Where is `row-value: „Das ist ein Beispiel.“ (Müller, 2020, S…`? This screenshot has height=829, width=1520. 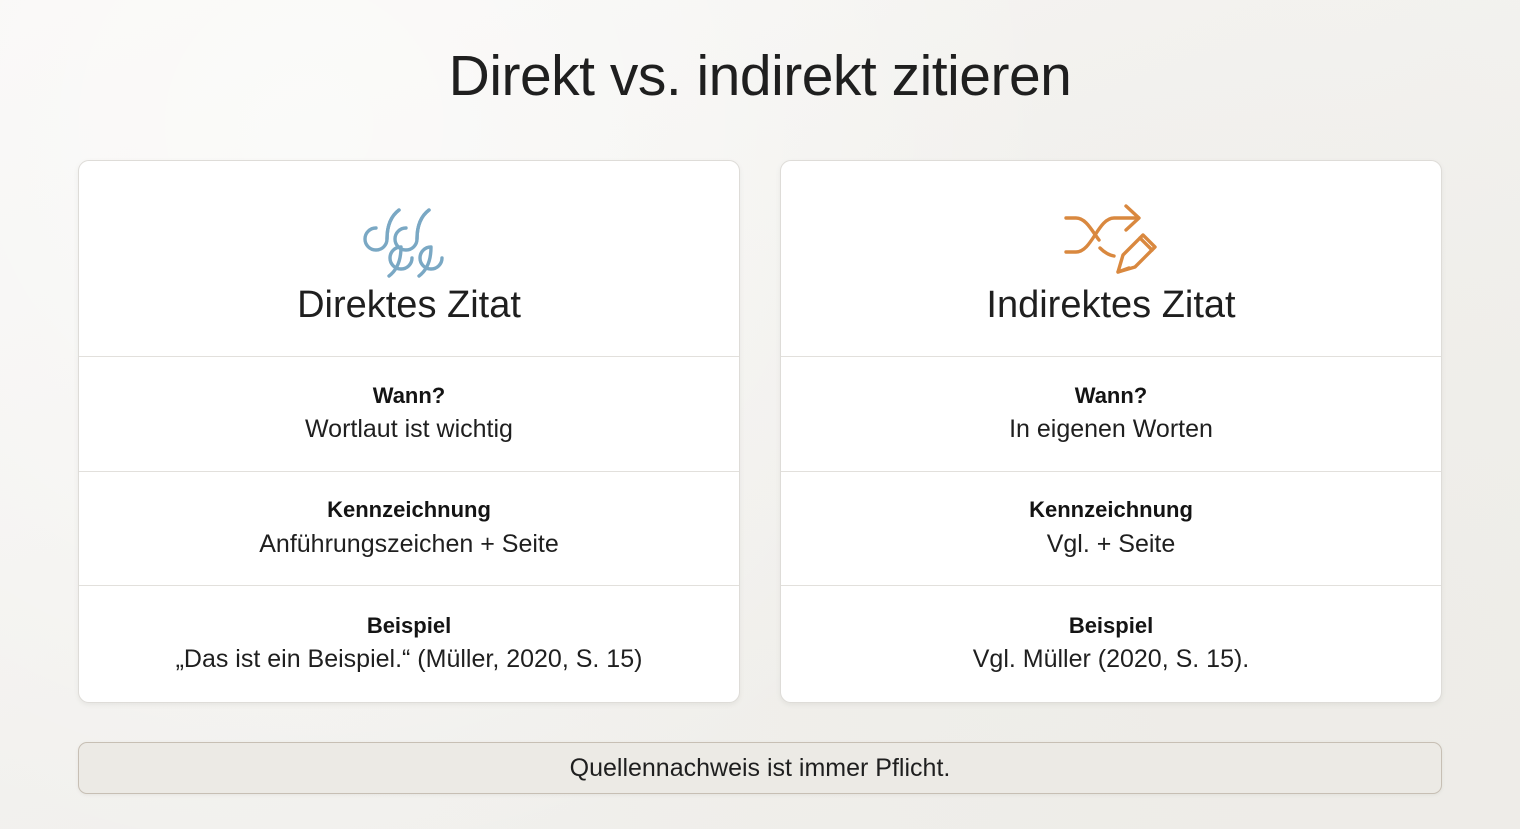 row-value: „Das ist ein Beispiel.“ (Müller, 2020, S… is located at coordinates (409, 659).